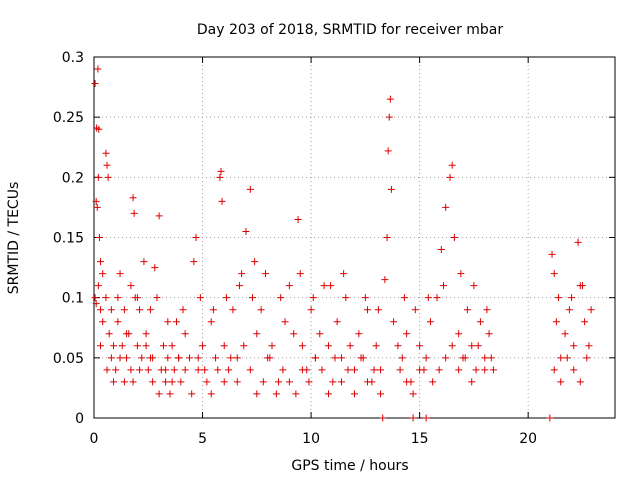 This screenshot has height=480, width=640. Describe the element at coordinates (349, 466) in the screenshot. I see `x-axis-label: GPS time / hours` at that location.